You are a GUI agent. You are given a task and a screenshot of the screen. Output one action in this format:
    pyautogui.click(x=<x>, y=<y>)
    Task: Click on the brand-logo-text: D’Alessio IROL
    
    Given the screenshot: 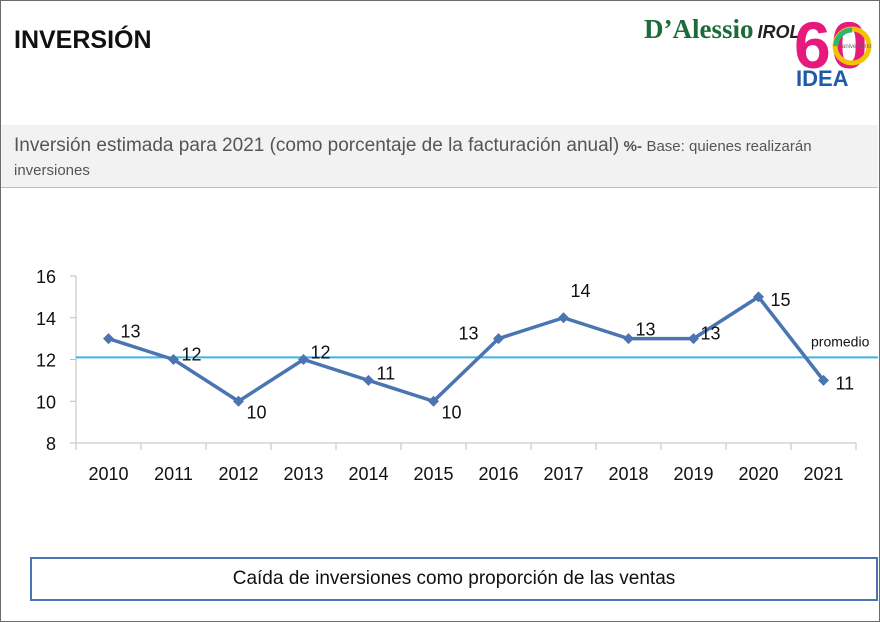 What is the action you would take?
    pyautogui.click(x=722, y=29)
    